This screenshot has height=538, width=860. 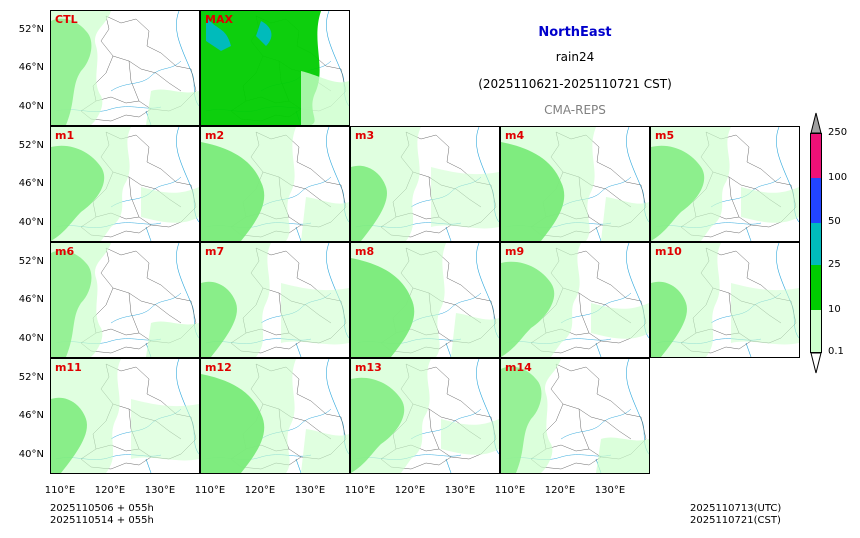 I want to click on init-time: 2025110506 + 055h 2025110514 + 055h, so click(x=102, y=515).